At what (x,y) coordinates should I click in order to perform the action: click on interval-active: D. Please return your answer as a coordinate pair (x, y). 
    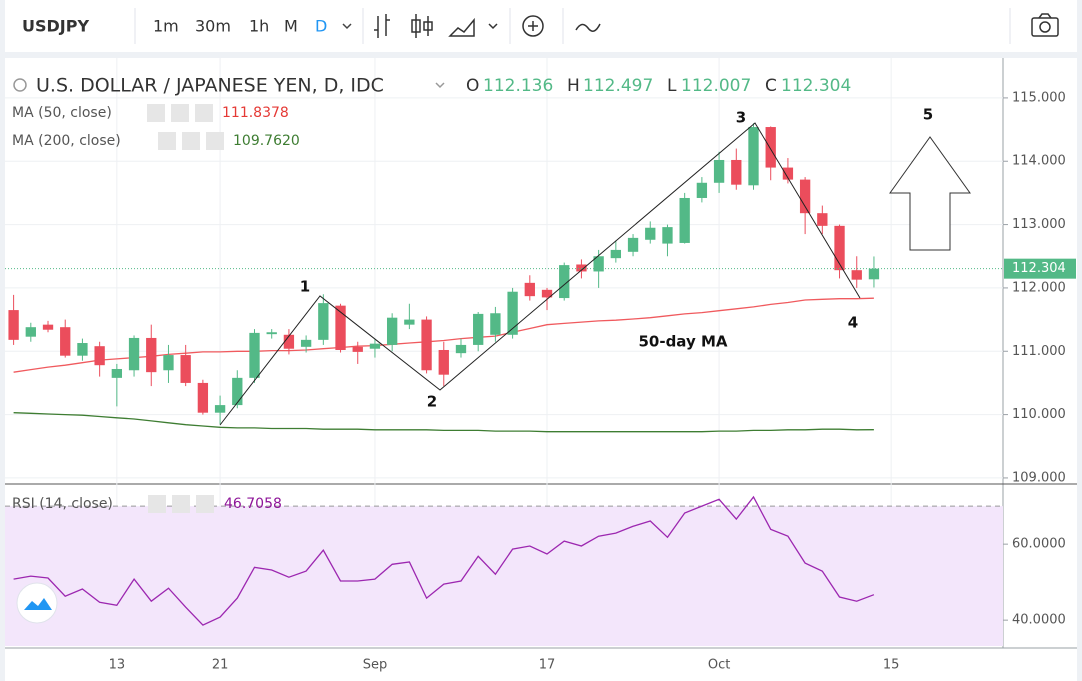
    Looking at the image, I should click on (321, 26).